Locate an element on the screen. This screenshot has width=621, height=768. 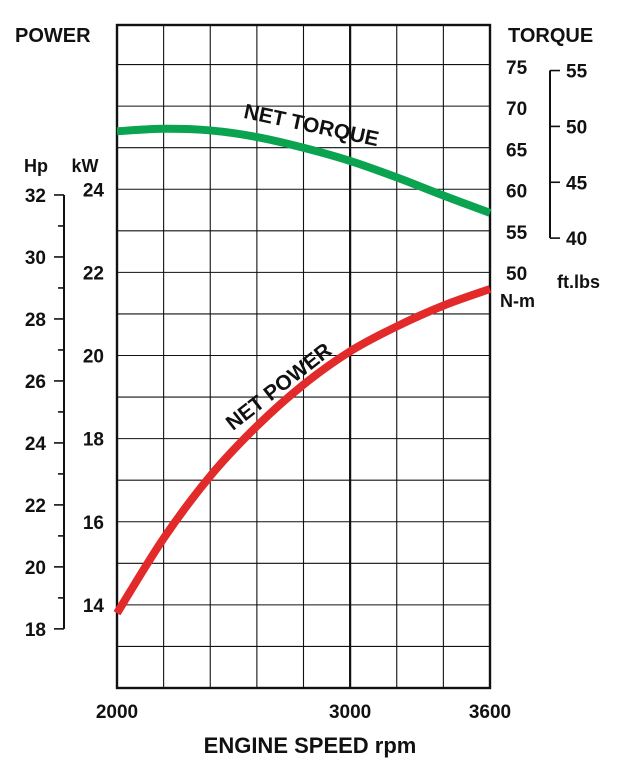
nm-unit-label: N-m is located at coordinates (517, 301).